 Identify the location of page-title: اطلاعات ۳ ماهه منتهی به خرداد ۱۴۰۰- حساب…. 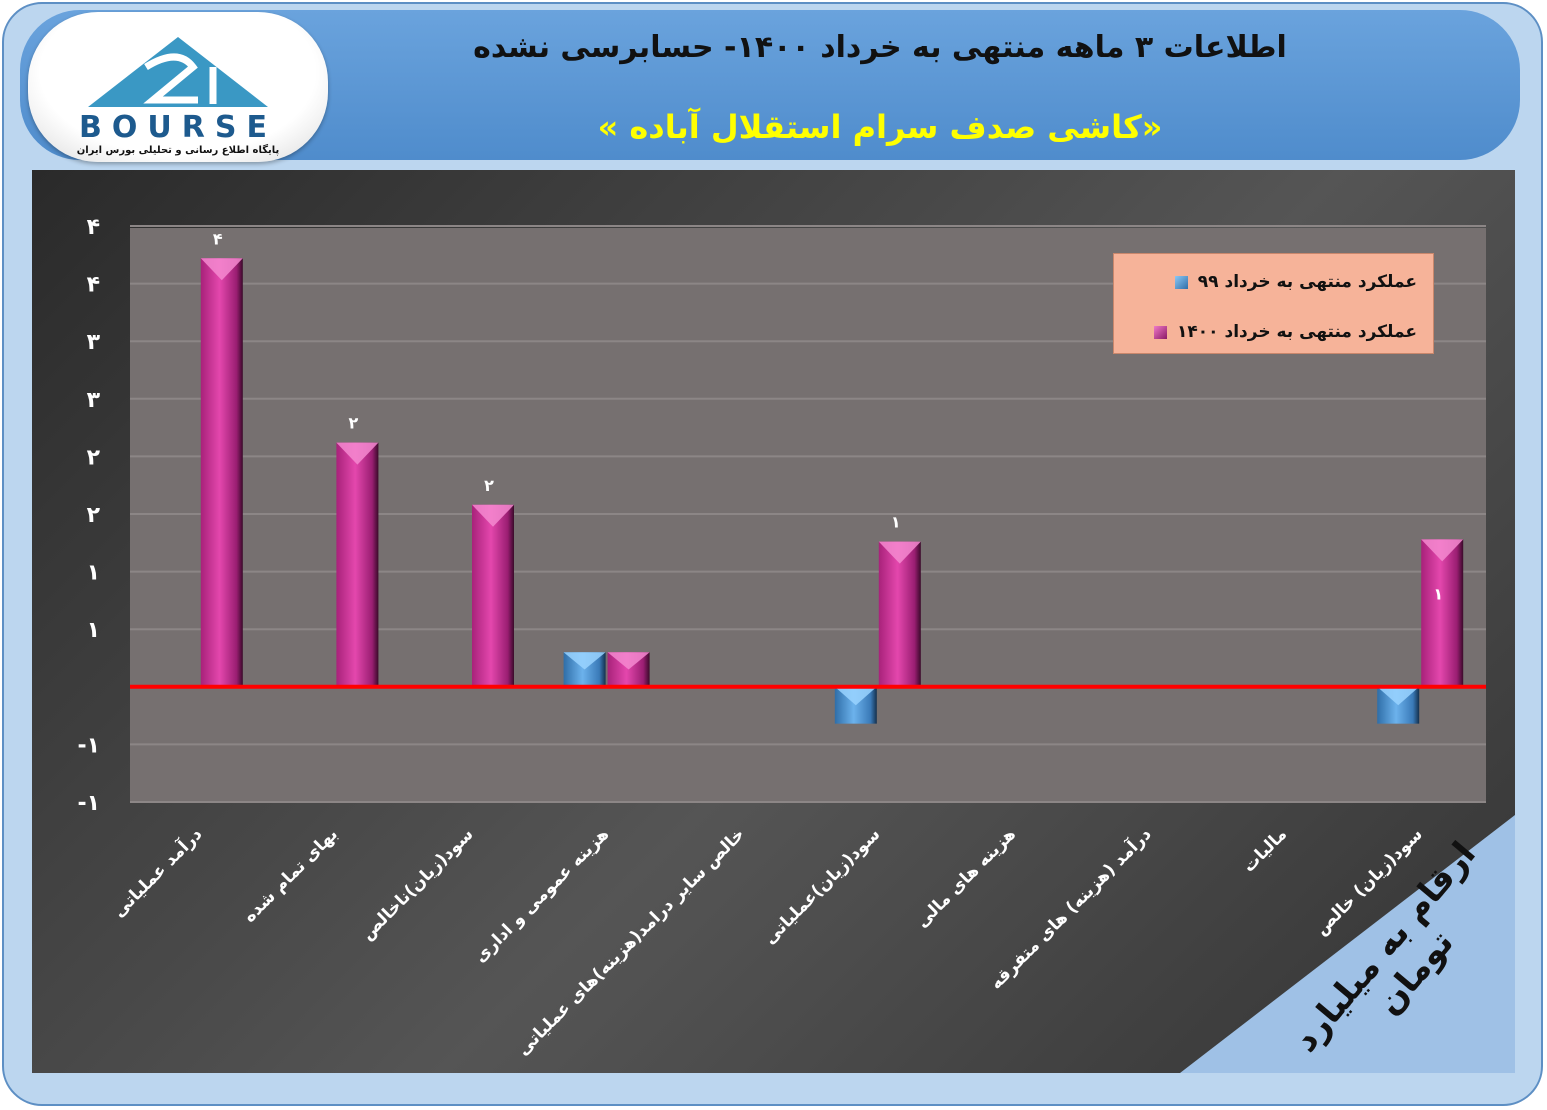
(880, 47).